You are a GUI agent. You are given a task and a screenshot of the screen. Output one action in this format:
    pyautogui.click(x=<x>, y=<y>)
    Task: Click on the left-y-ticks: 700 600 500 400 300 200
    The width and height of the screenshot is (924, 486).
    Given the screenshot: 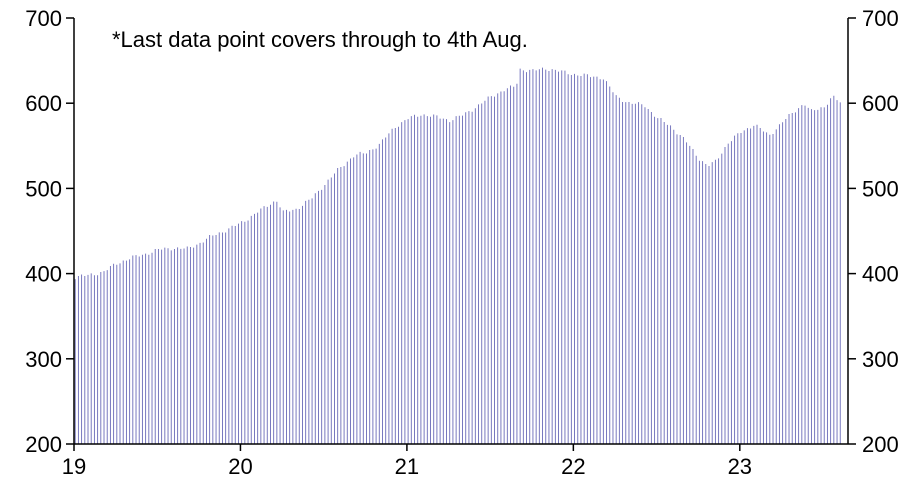 What is the action you would take?
    pyautogui.click(x=49, y=231)
    